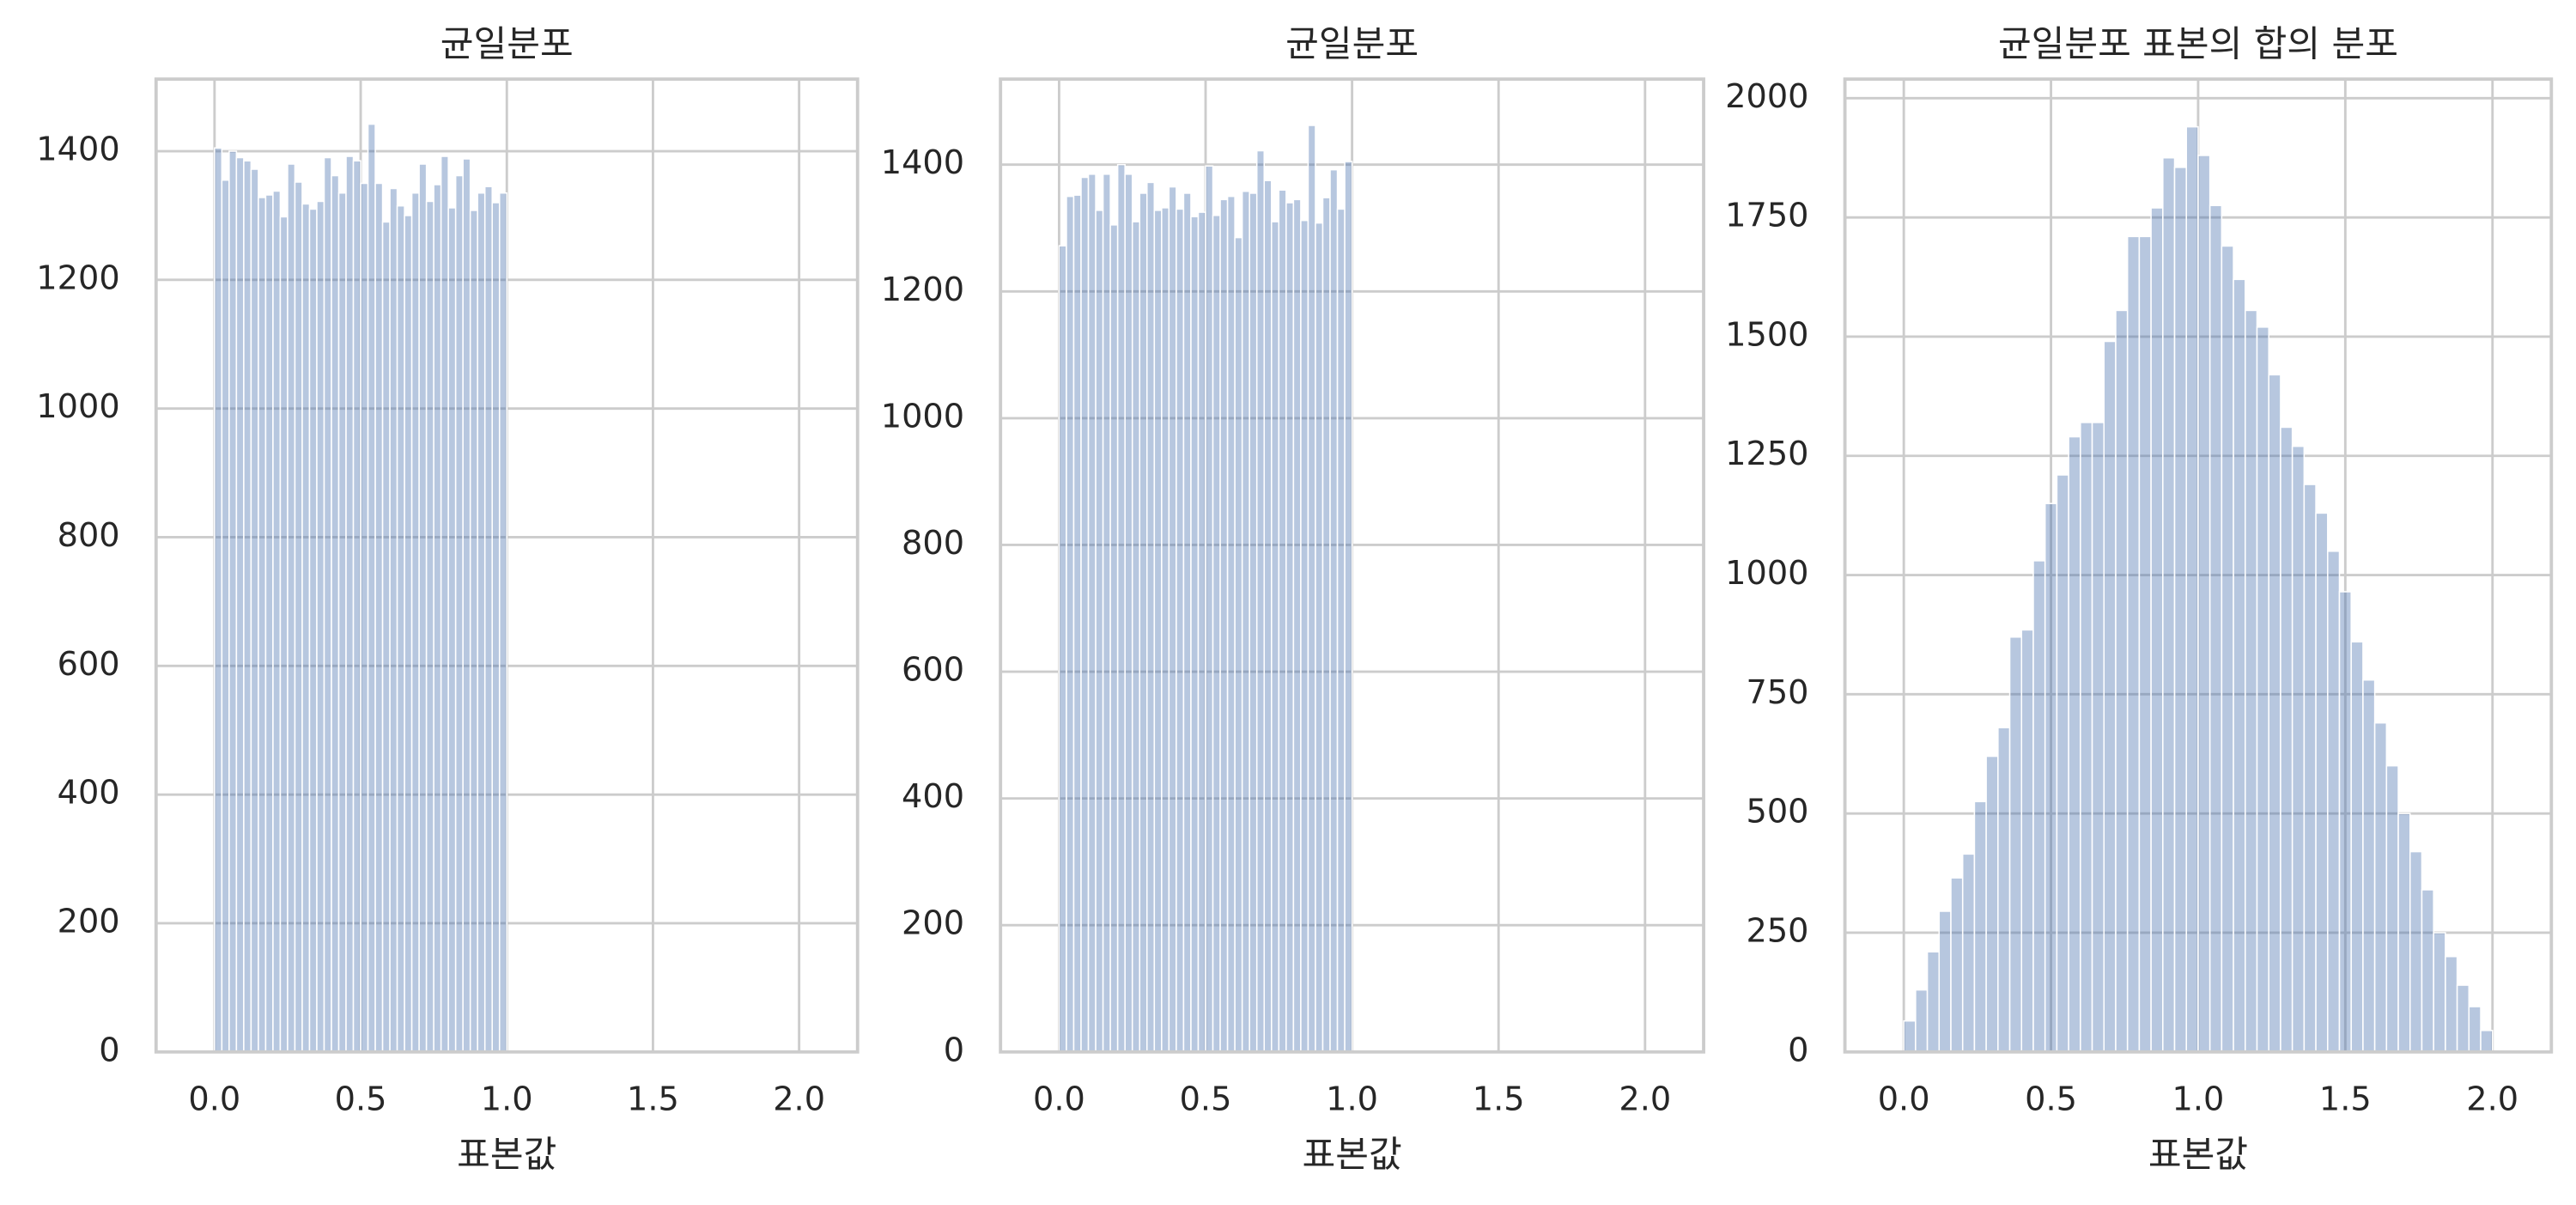 This screenshot has height=1205, width=2576. Describe the element at coordinates (1777, 930) in the screenshot. I see `y-tick-label: 250` at that location.